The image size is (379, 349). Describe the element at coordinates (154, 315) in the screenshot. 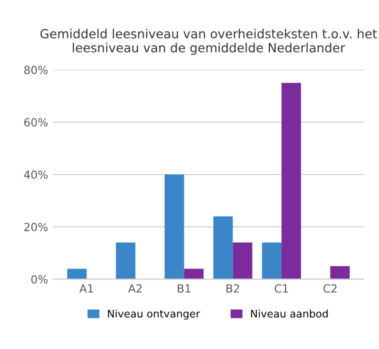

I see `legend-label: Niveau ontvanger` at that location.